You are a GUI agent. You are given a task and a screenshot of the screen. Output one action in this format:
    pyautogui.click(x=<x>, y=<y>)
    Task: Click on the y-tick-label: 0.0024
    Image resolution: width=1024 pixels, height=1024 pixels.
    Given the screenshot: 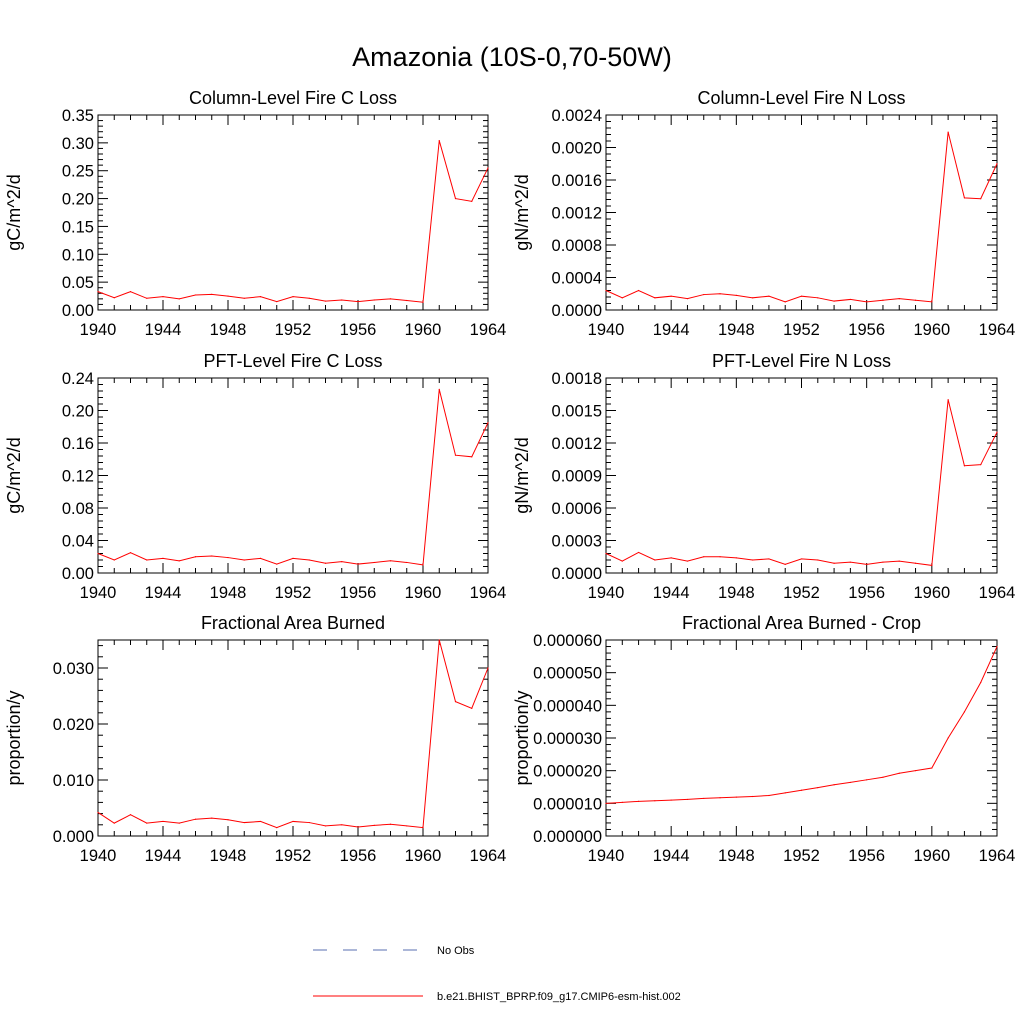 What is the action you would take?
    pyautogui.click(x=577, y=116)
    